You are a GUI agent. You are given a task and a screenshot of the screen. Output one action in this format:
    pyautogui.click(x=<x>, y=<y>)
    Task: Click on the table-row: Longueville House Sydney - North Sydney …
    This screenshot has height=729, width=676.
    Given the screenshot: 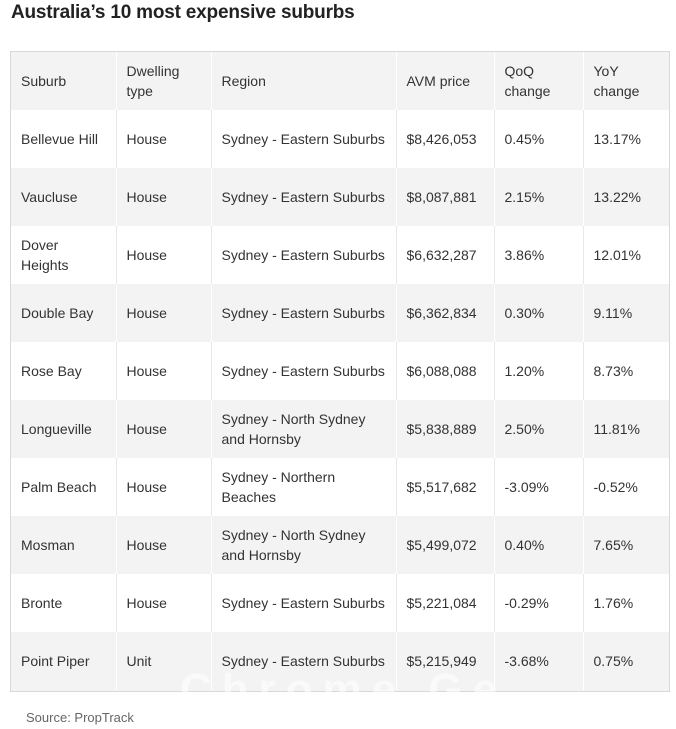 What is the action you would take?
    pyautogui.click(x=340, y=429)
    